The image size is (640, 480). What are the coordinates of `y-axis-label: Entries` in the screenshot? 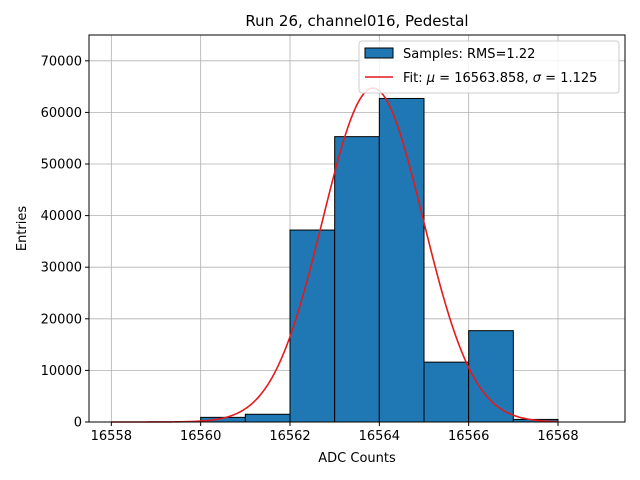 It's located at (22, 229).